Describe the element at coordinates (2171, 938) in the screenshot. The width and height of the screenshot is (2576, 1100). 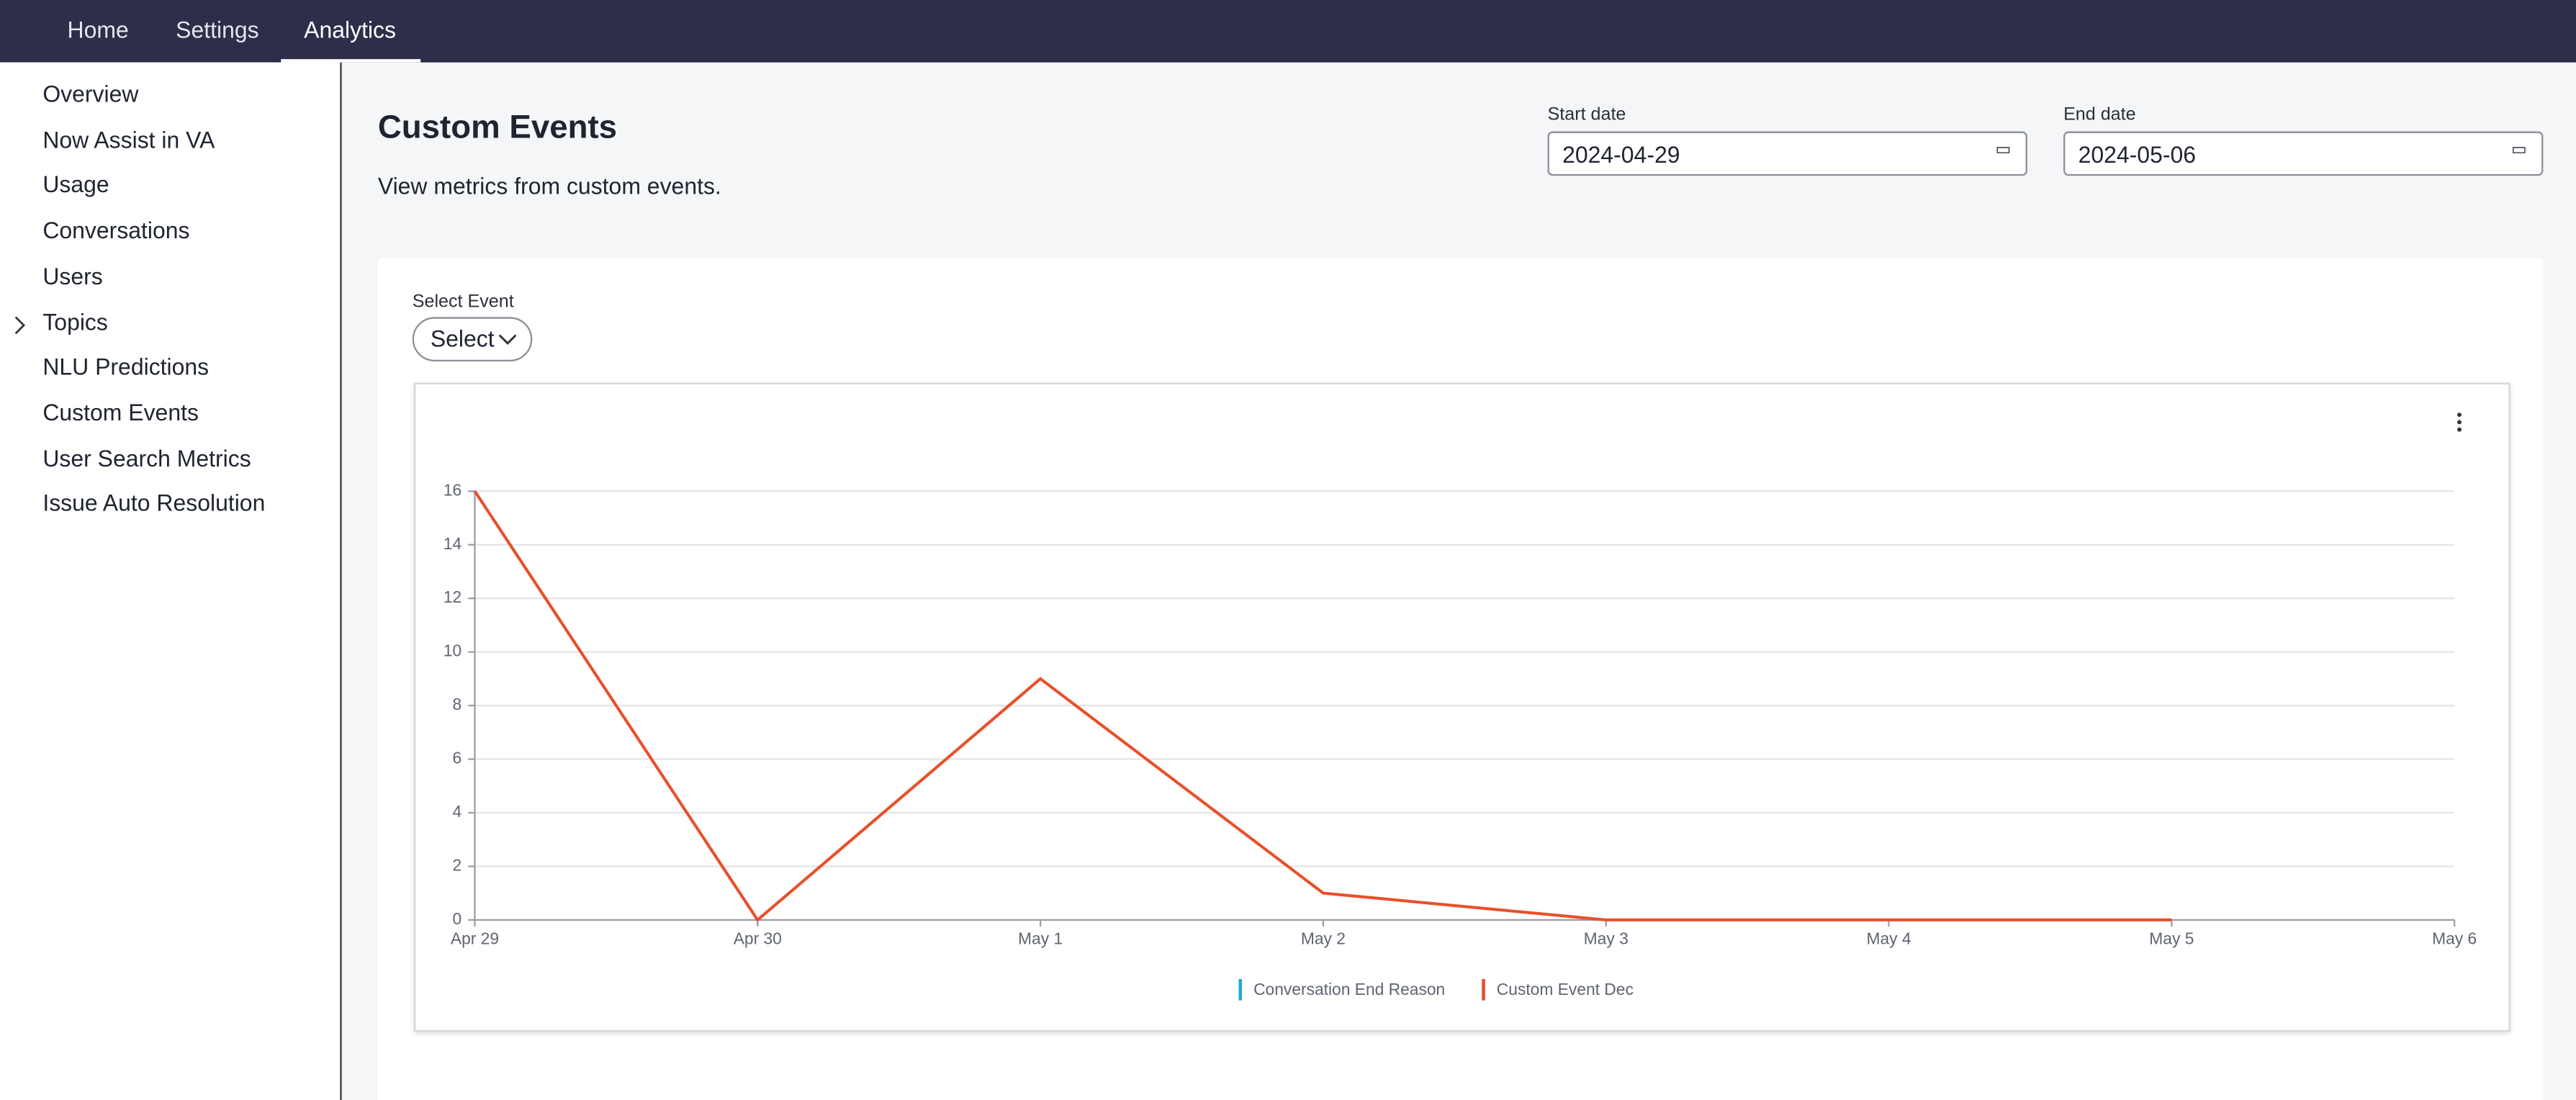
I see `x-tick-label: May 5` at that location.